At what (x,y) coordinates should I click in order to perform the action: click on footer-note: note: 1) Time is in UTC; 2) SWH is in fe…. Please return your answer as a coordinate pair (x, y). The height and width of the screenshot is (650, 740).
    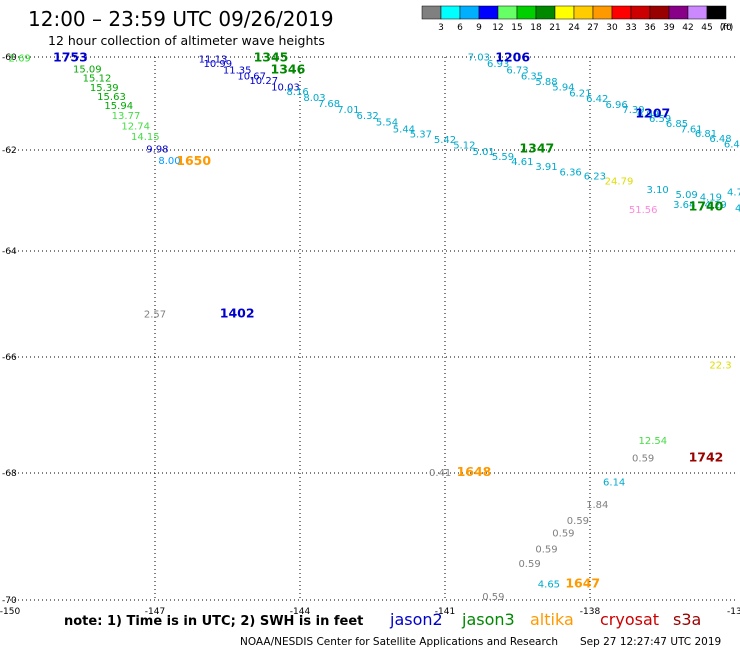
    Looking at the image, I should click on (213, 621).